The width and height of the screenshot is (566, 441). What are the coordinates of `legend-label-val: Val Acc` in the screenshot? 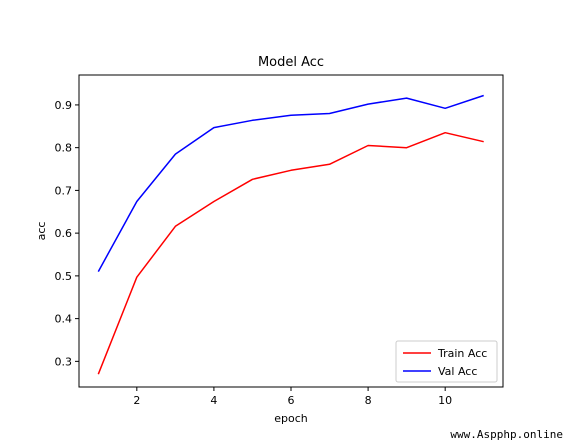 It's located at (457, 371).